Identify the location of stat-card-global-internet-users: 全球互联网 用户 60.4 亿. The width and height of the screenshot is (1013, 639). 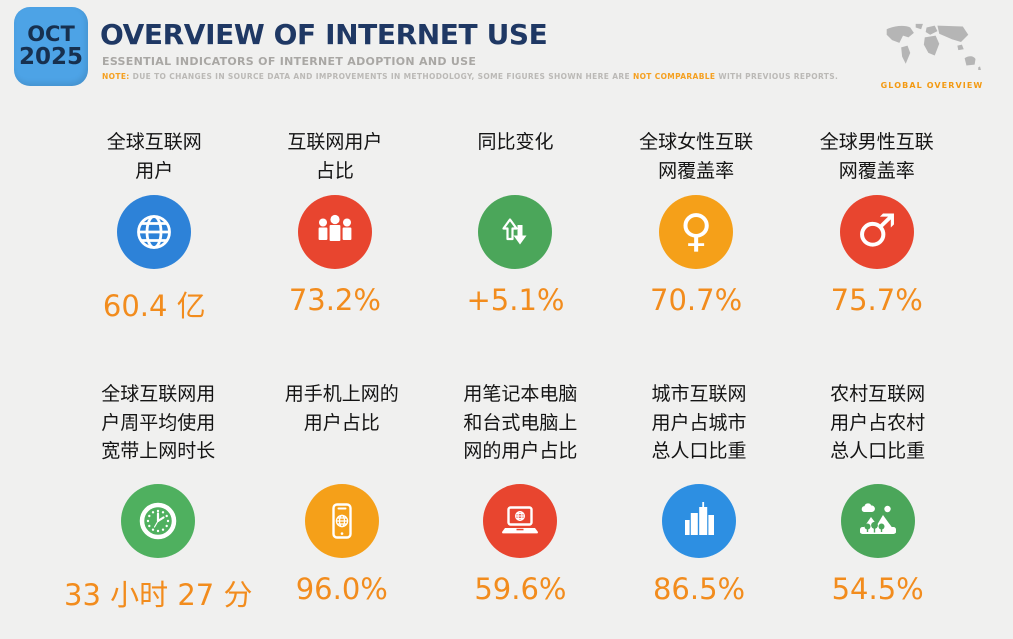
(154, 226).